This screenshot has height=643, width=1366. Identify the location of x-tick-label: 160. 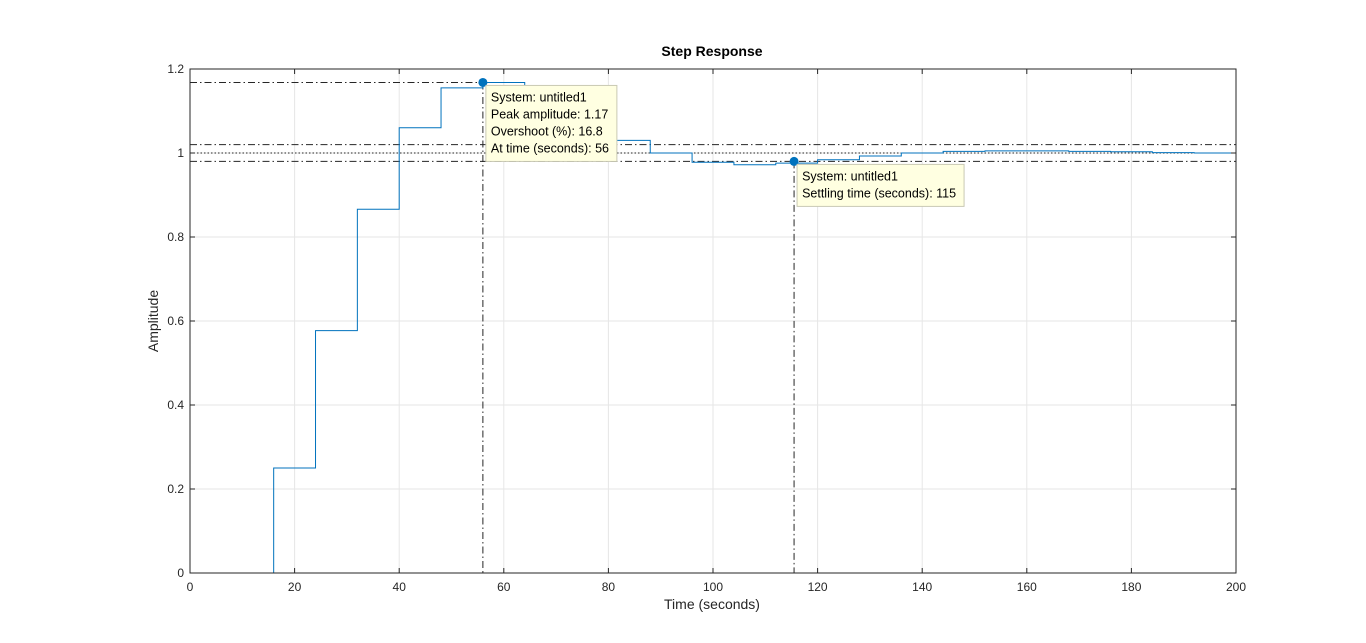
(1027, 587).